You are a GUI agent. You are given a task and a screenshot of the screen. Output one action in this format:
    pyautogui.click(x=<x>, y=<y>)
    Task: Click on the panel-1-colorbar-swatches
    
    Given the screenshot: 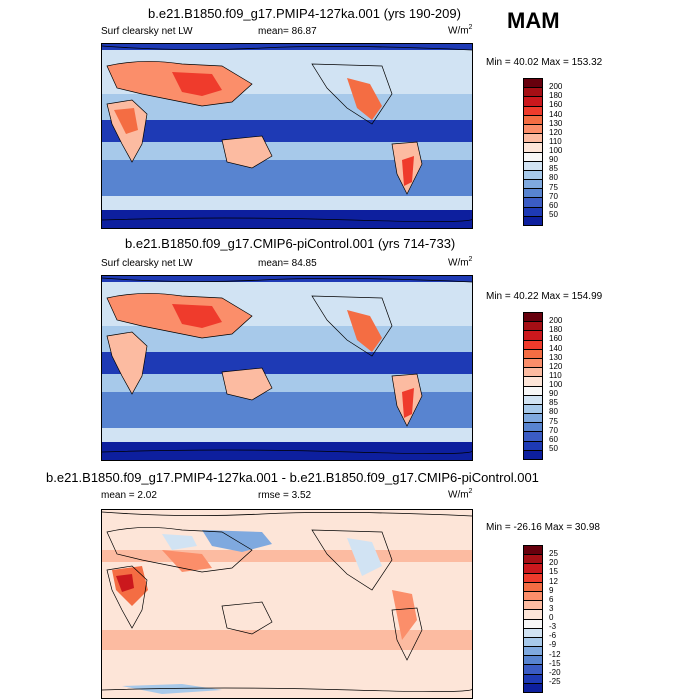 What is the action you would take?
    pyautogui.click(x=533, y=152)
    